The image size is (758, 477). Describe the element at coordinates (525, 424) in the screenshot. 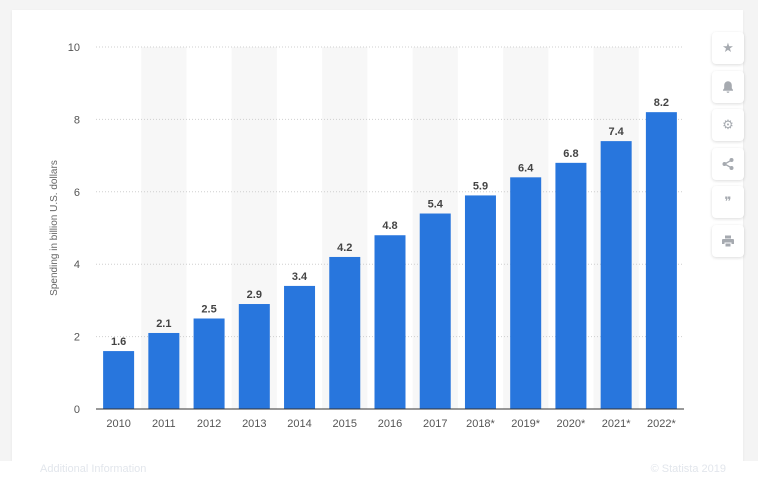

I see `x-tick-label: 2019*` at that location.